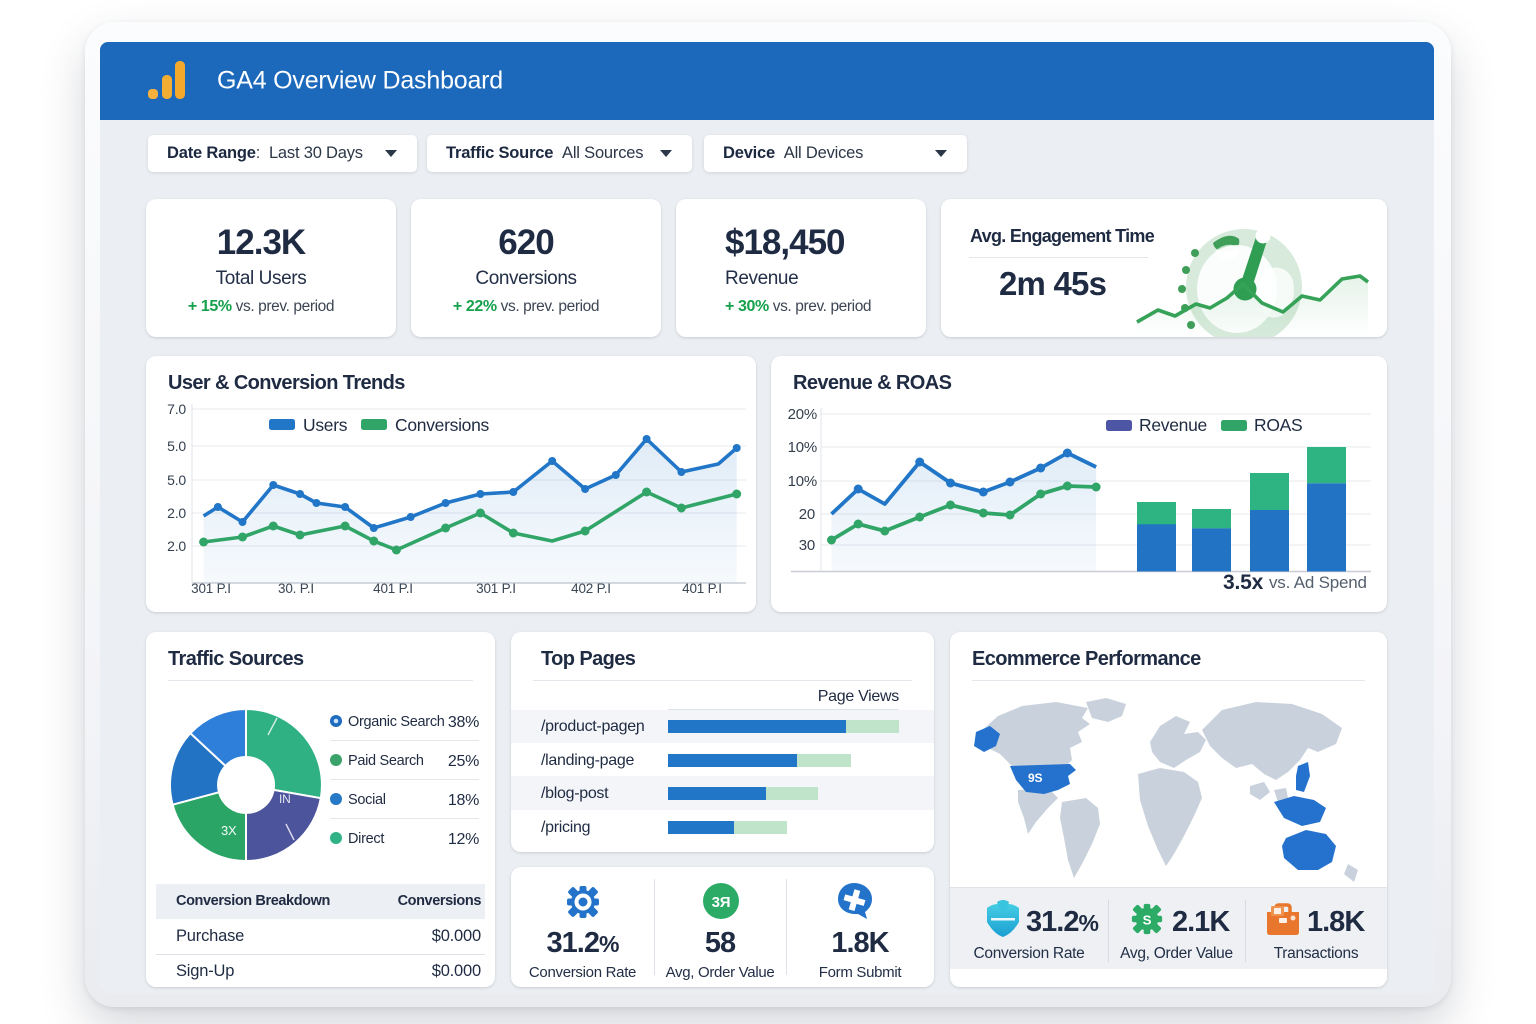 This screenshot has height=1024, width=1536. What do you see at coordinates (367, 800) in the screenshot?
I see `svg-text: Social` at bounding box center [367, 800].